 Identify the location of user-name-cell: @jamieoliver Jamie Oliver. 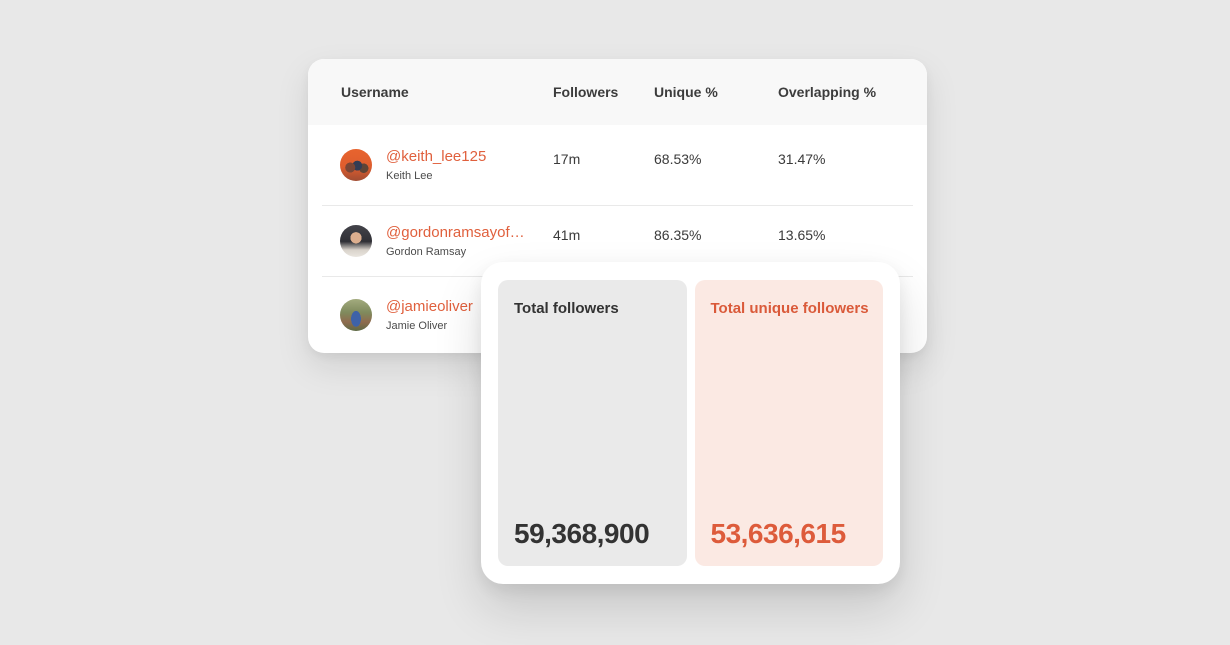
(429, 315).